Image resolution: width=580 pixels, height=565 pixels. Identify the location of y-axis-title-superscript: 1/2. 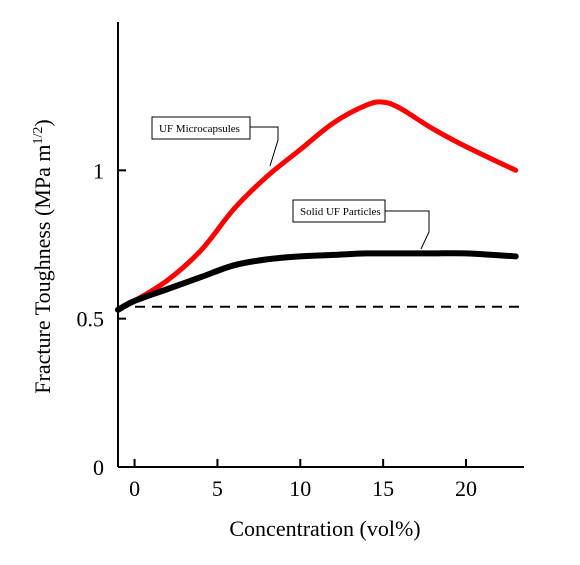
(38, 136).